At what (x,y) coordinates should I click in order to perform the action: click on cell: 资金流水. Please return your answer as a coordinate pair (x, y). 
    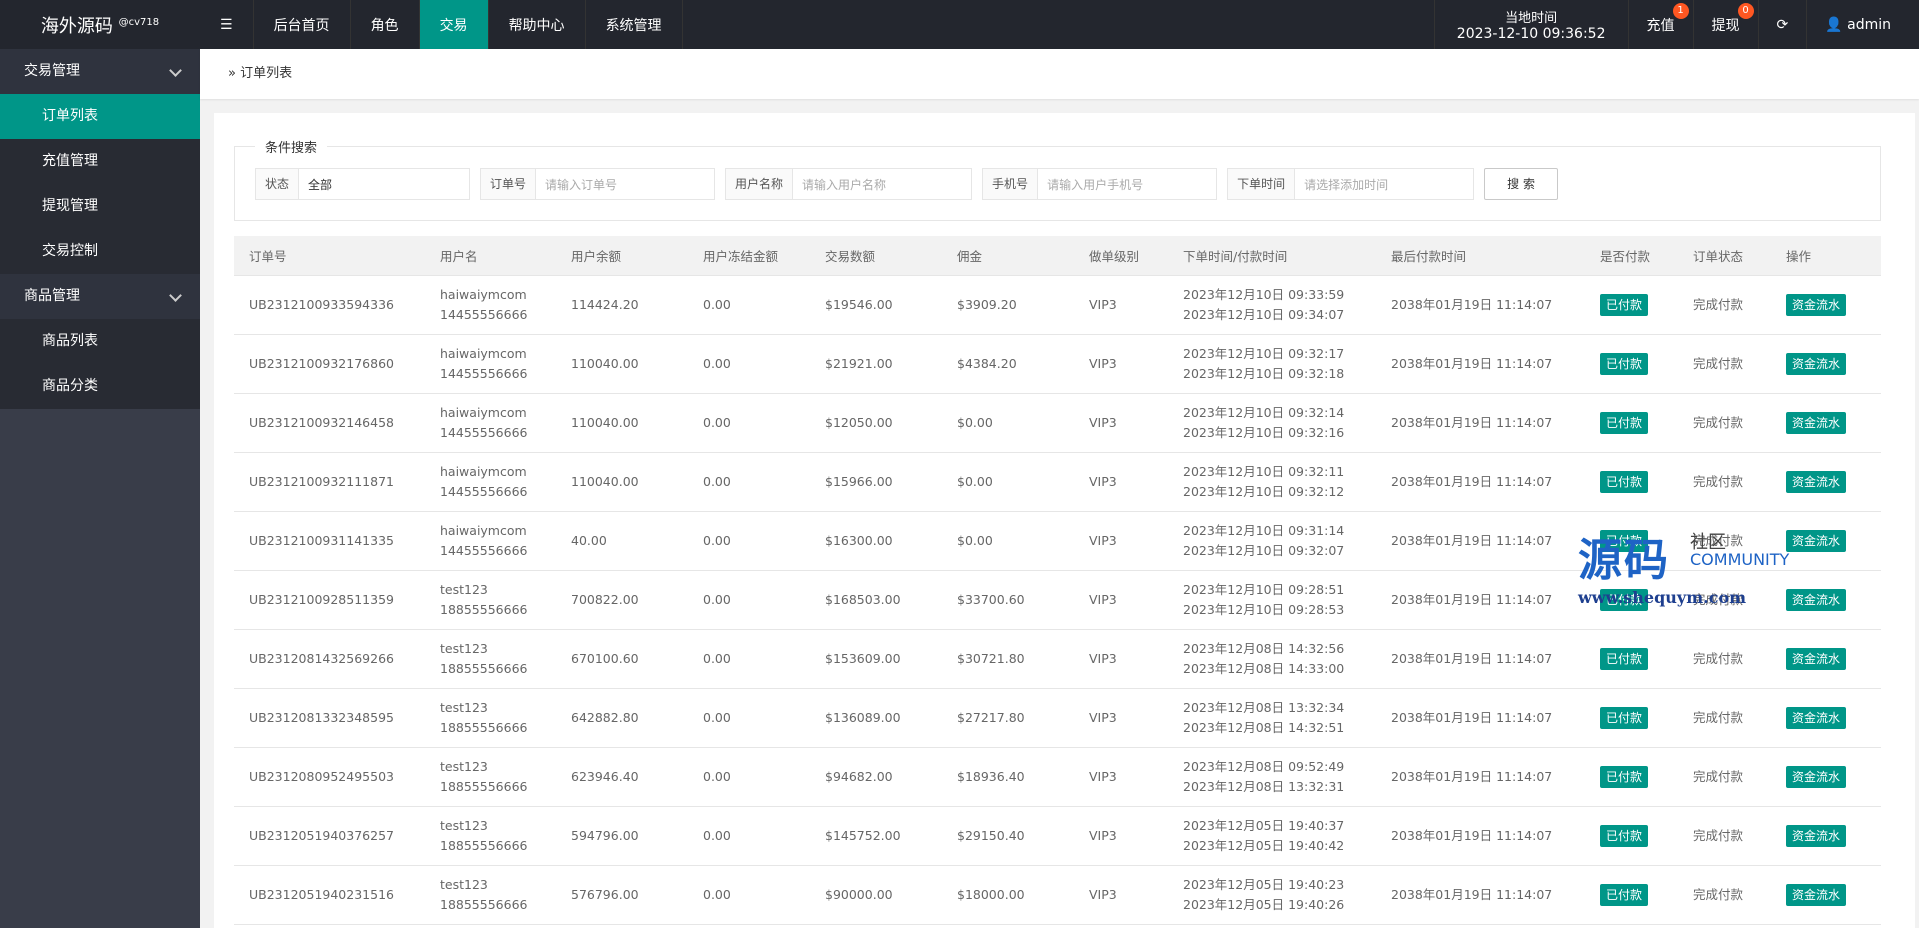
    Looking at the image, I should click on (1826, 718).